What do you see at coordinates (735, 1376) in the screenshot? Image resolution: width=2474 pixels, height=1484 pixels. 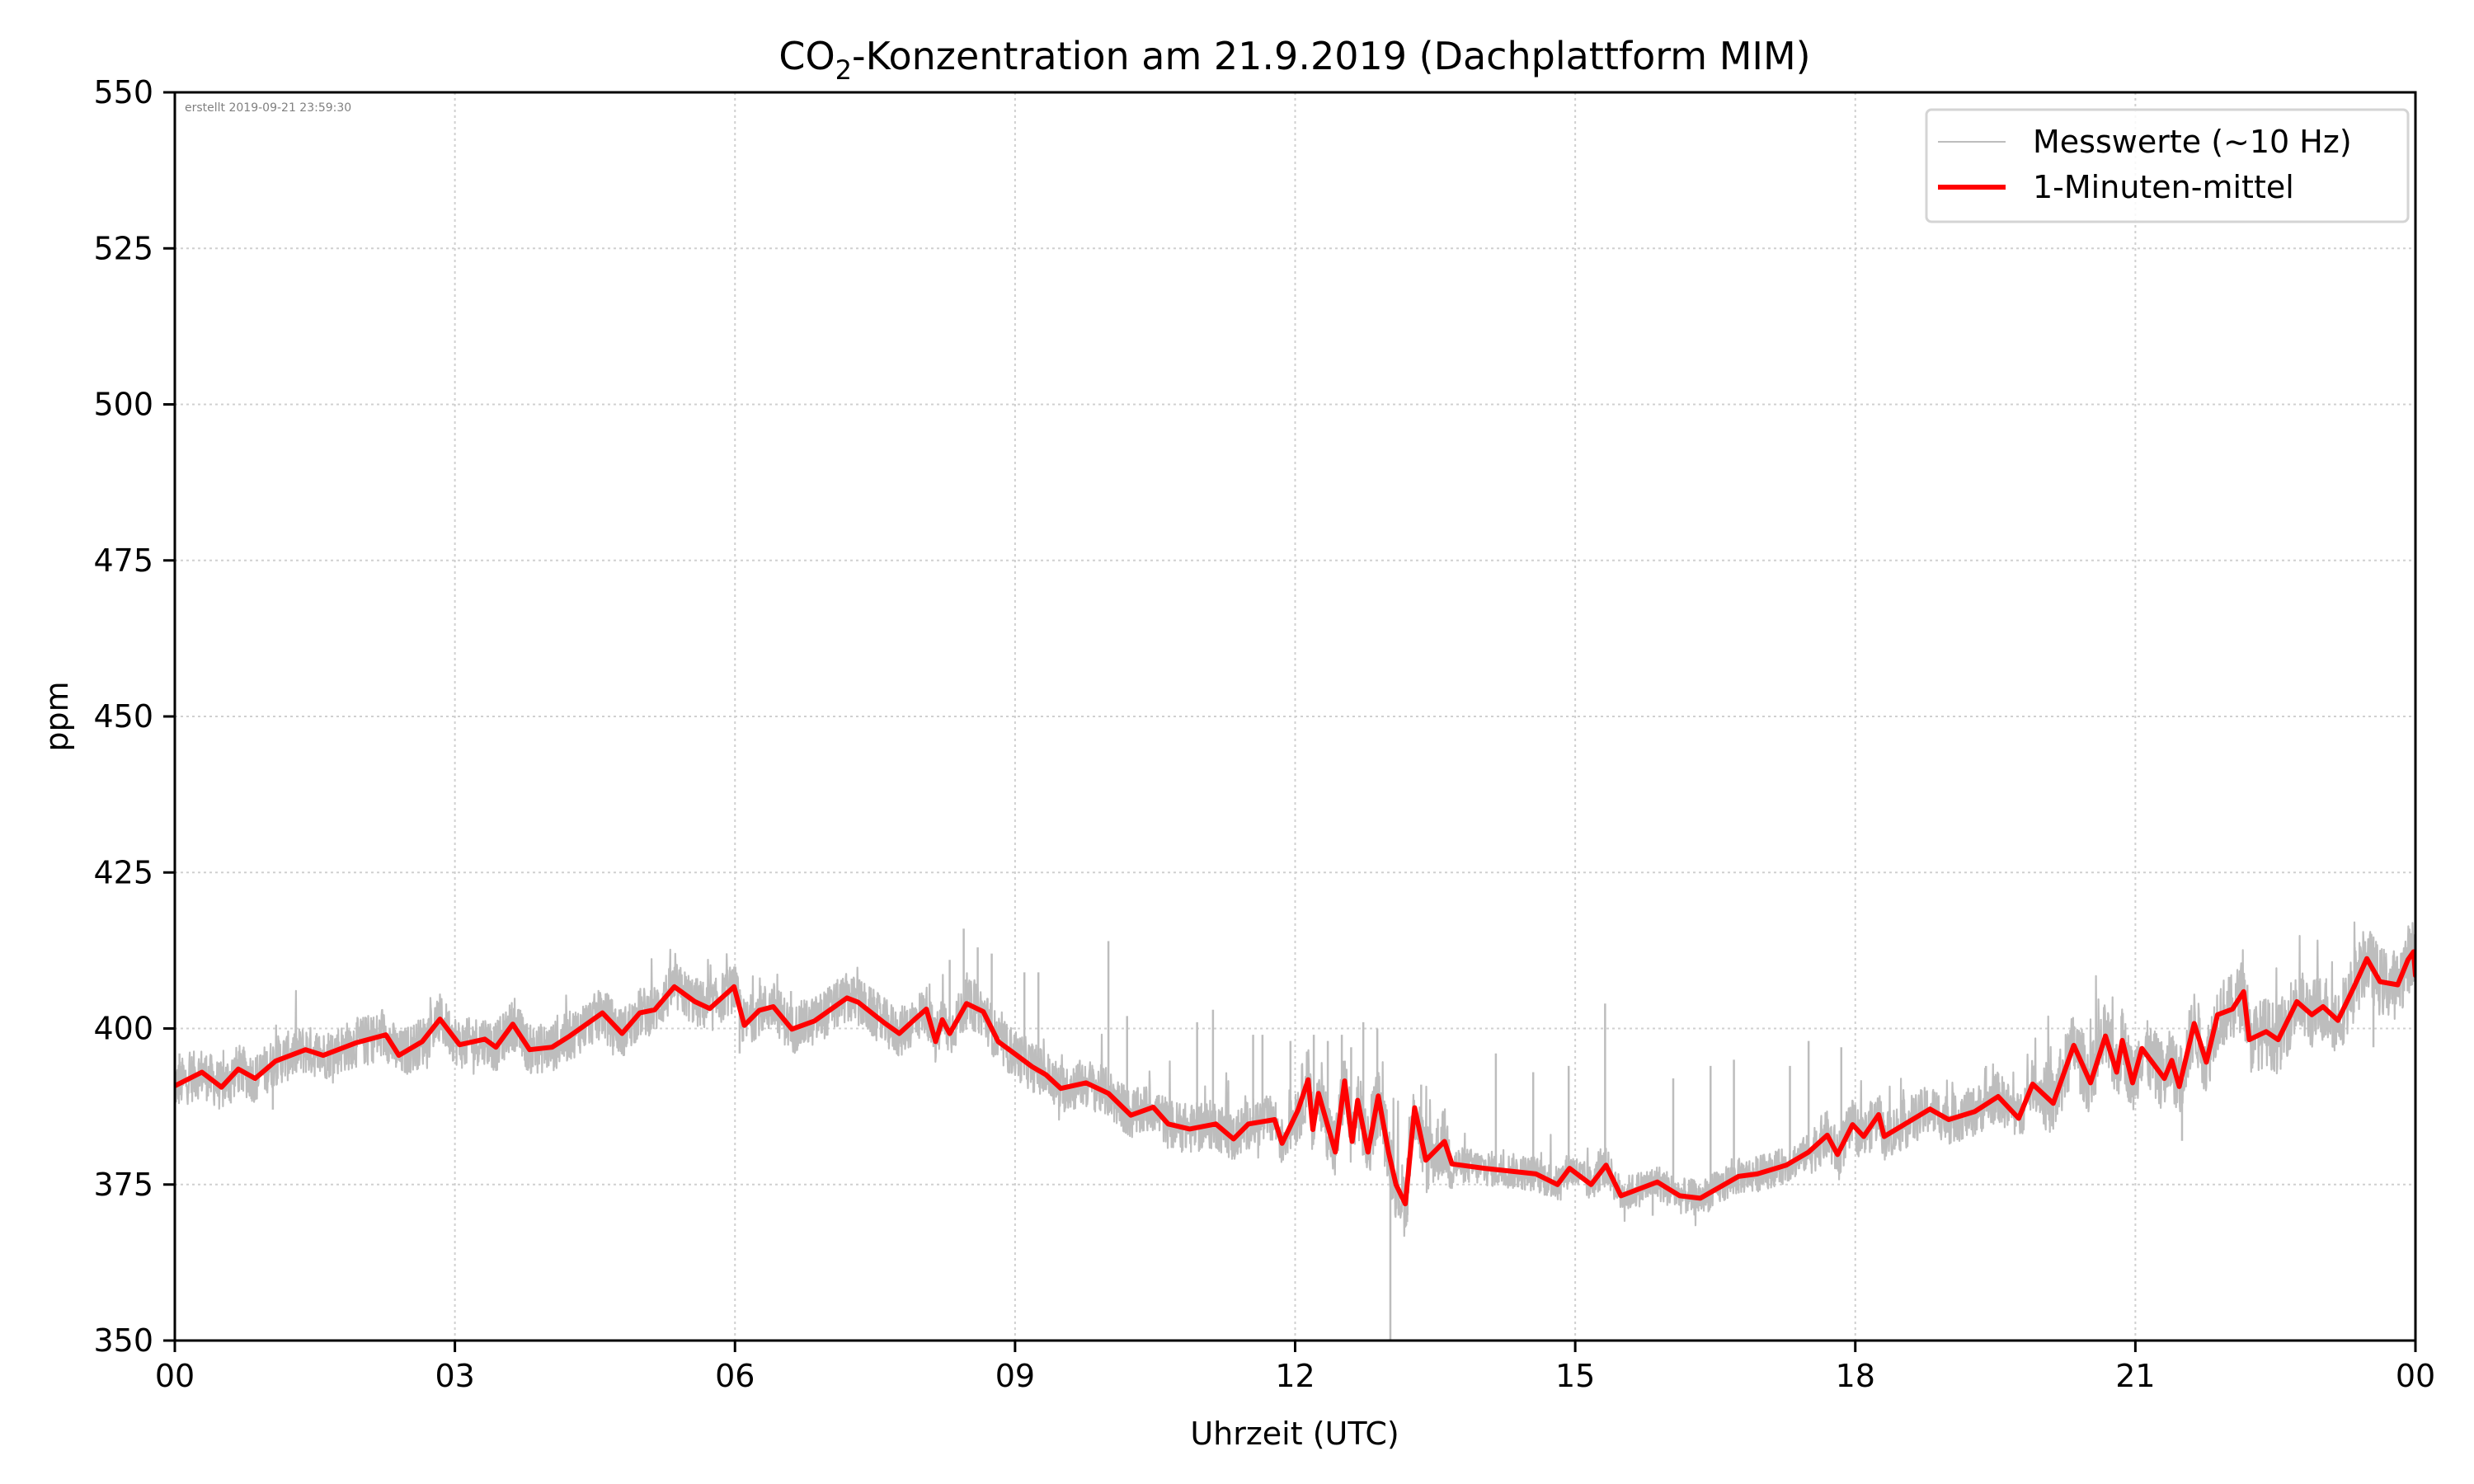 I see `x-tick-label: 06` at bounding box center [735, 1376].